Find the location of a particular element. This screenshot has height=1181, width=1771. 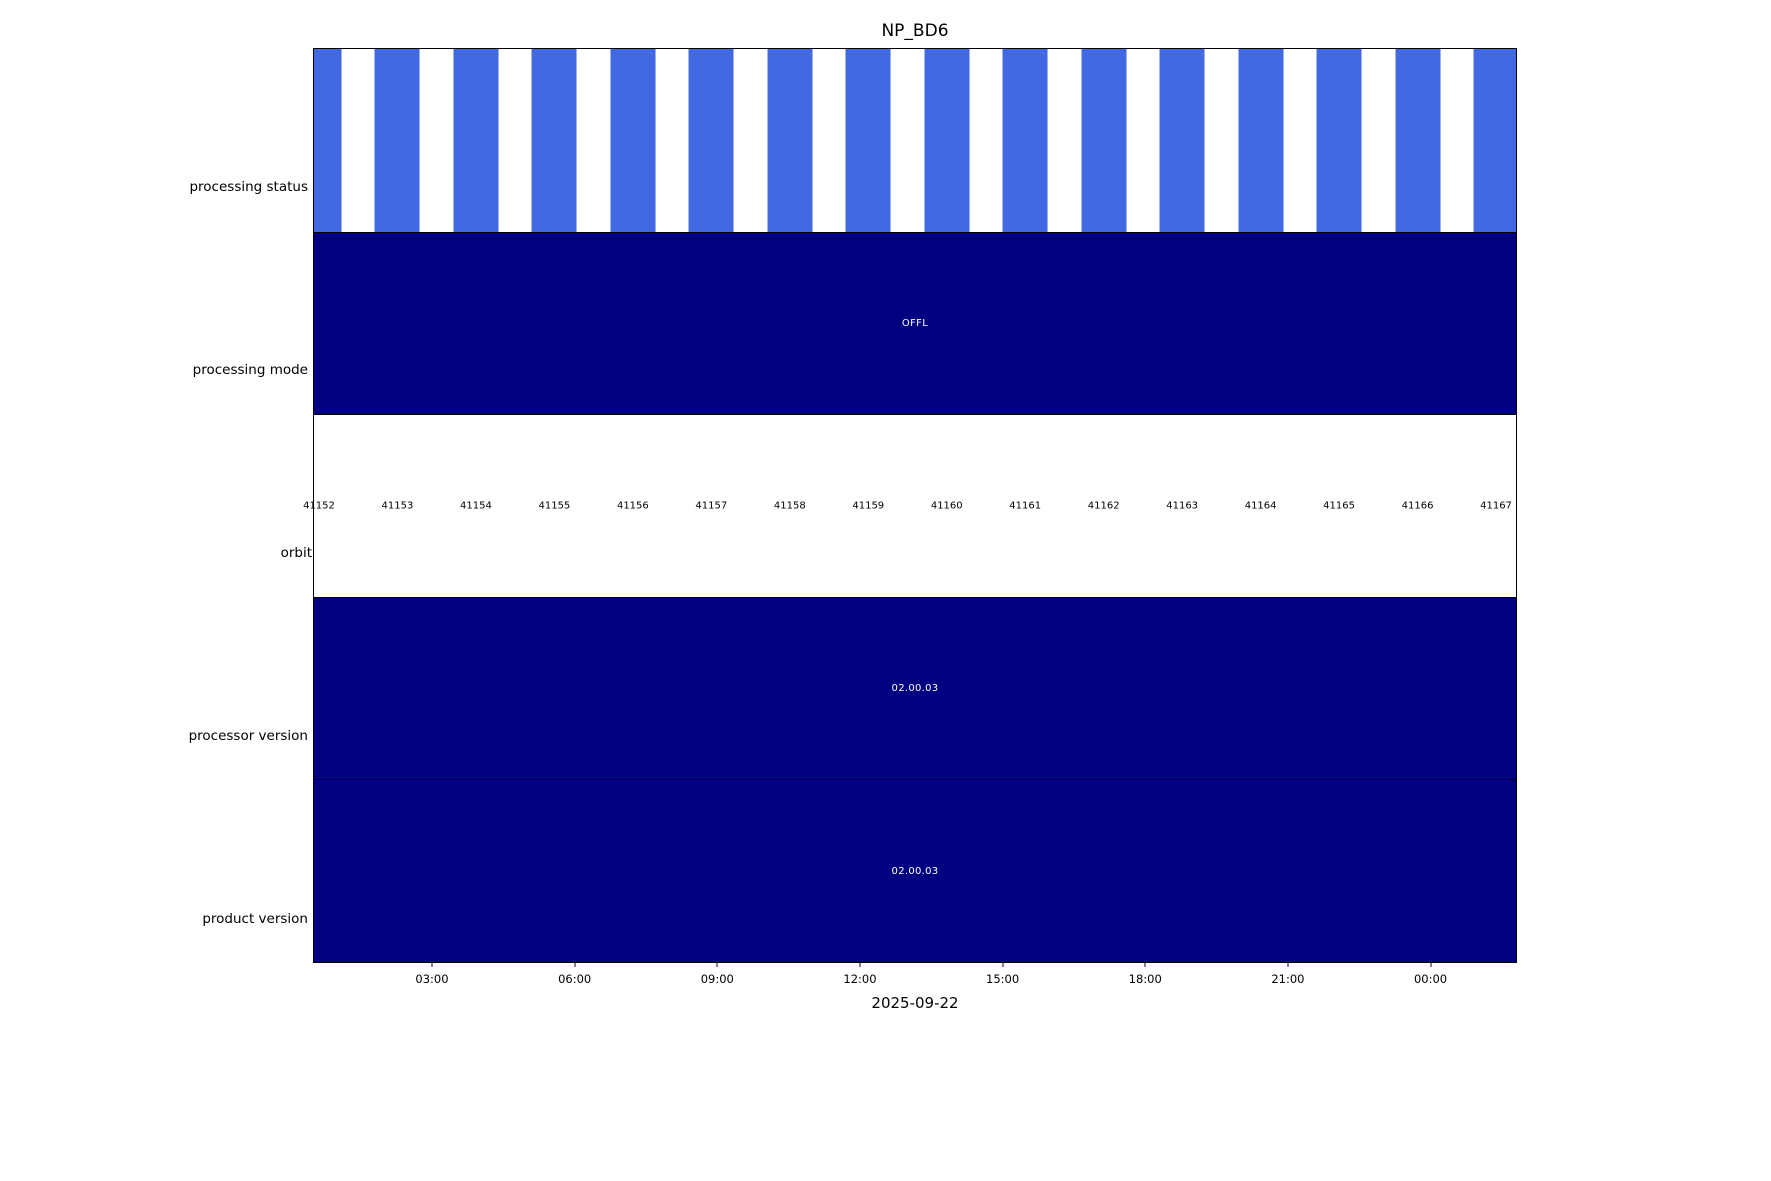

x-tick-label: 00:00 is located at coordinates (1430, 979).